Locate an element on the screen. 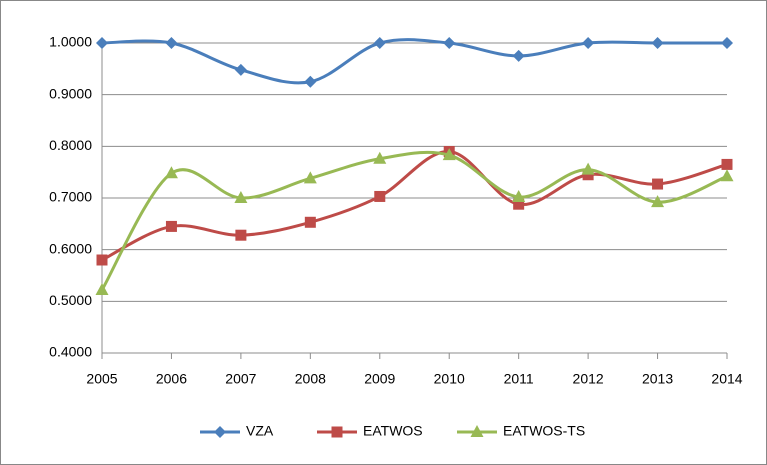 This screenshot has height=465, width=767. x-tick-label: 2006 is located at coordinates (171, 379).